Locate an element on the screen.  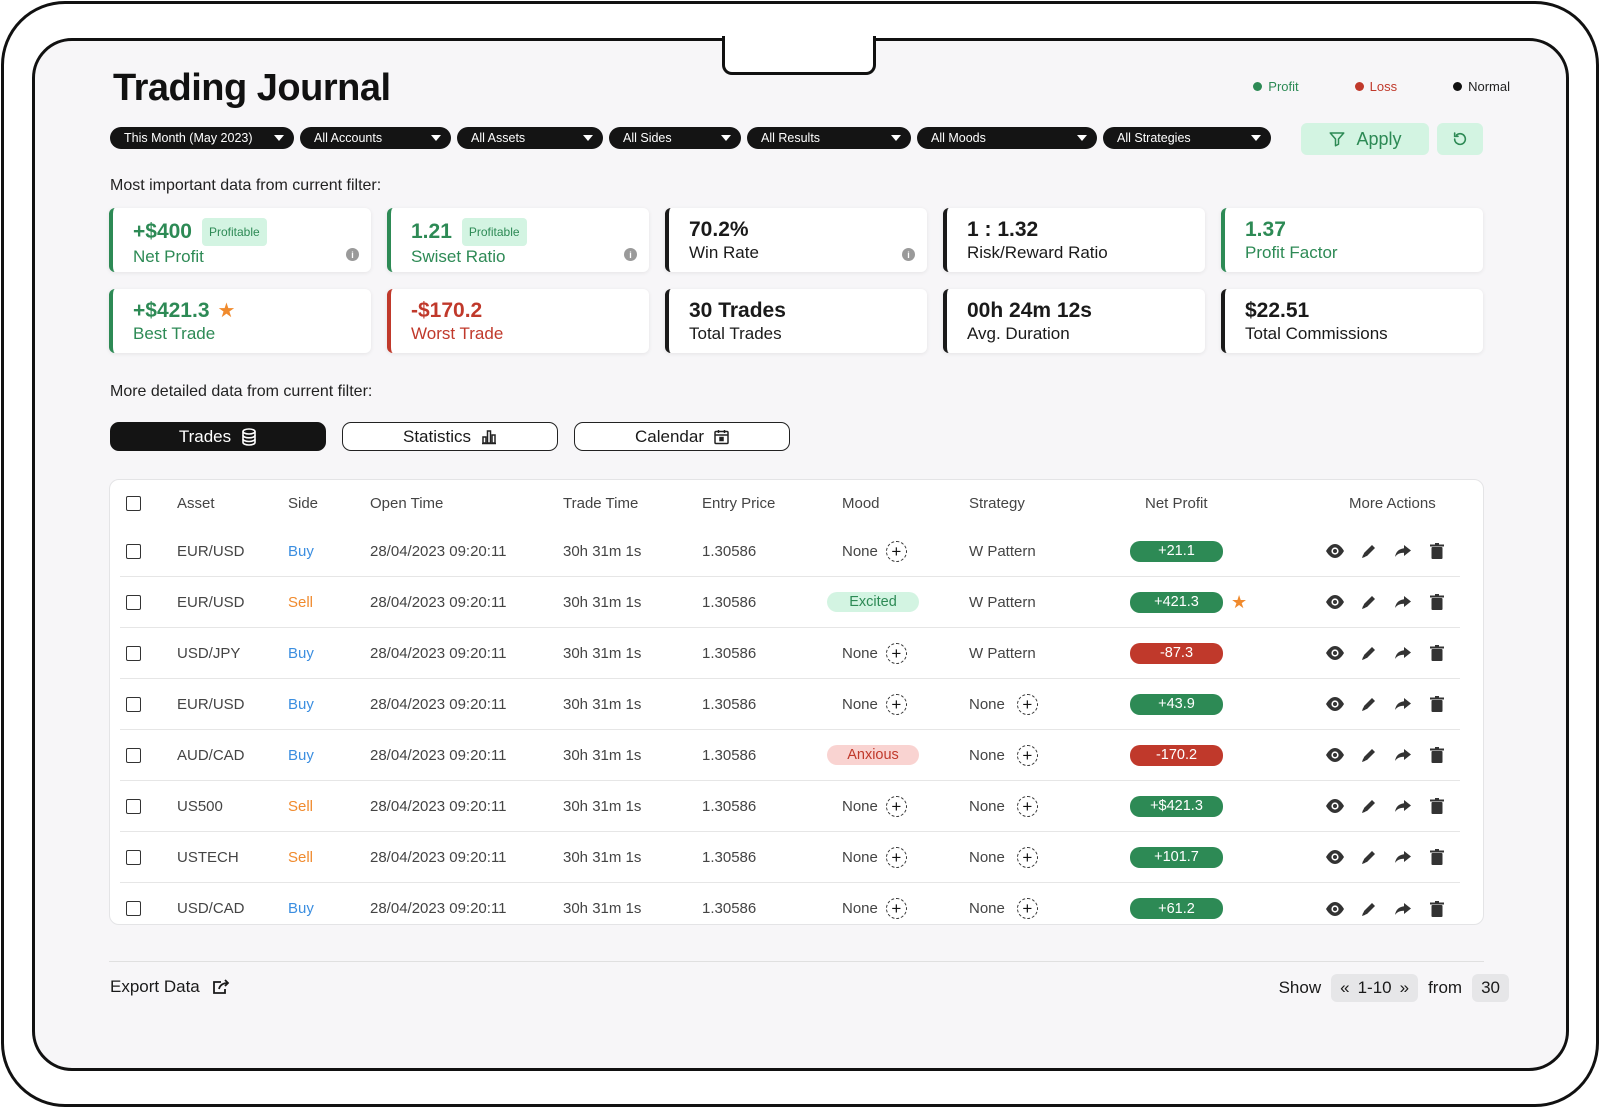
prev-page-button: « is located at coordinates (1345, 987).